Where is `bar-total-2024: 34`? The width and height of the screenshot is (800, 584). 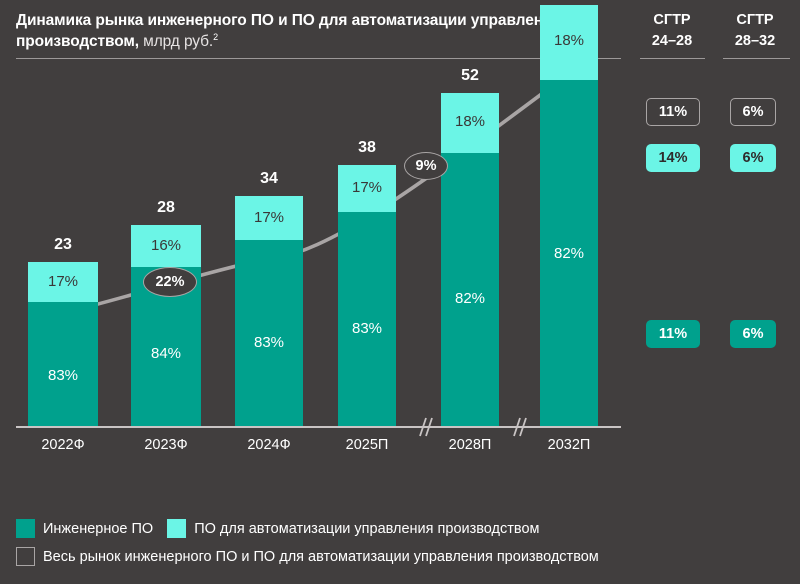 bar-total-2024: 34 is located at coordinates (269, 178).